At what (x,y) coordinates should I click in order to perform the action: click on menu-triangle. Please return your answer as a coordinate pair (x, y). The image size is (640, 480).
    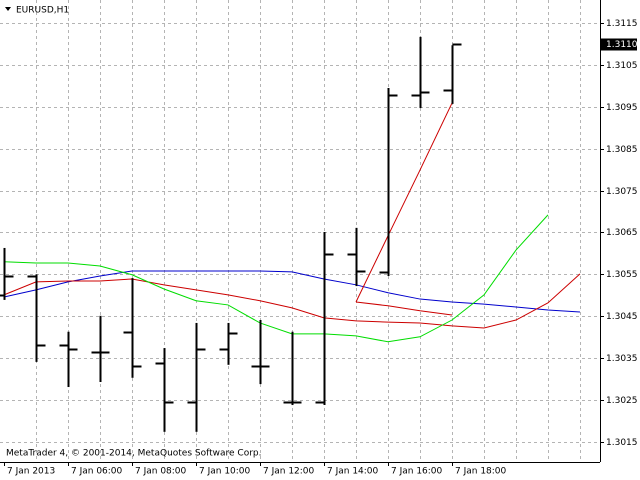
    Looking at the image, I should click on (8, 9).